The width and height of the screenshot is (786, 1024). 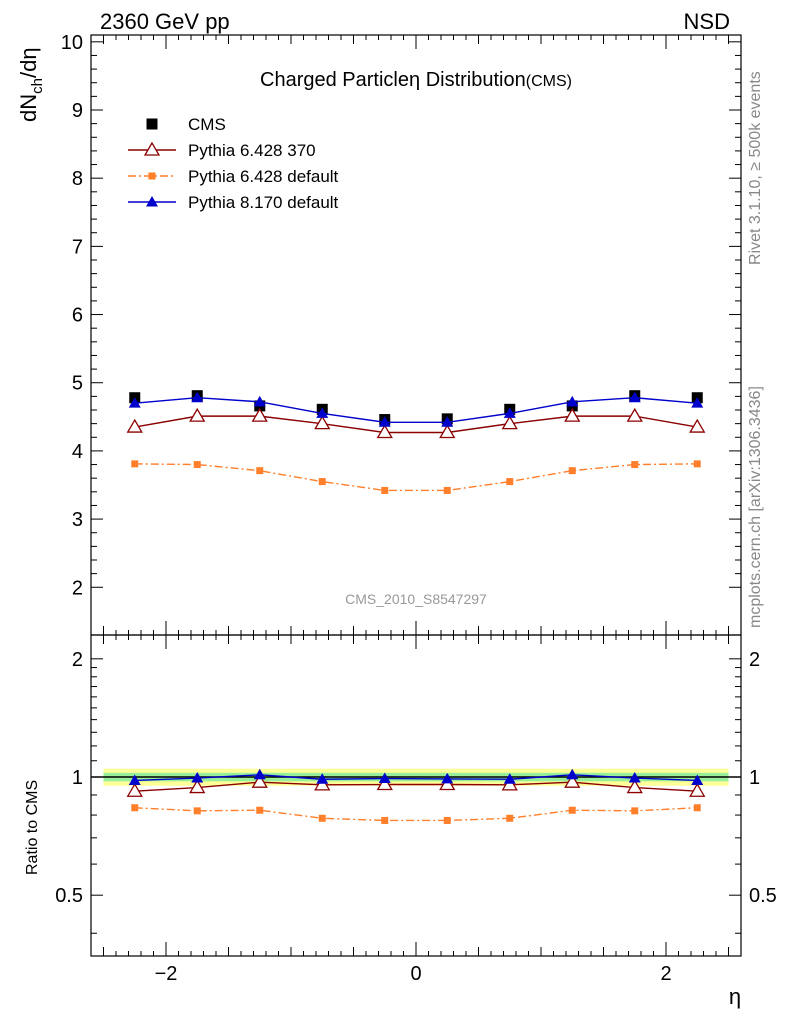 I want to click on mcplots-label: mcplots.cern.ch [arXiv:1306.3436], so click(x=755, y=507).